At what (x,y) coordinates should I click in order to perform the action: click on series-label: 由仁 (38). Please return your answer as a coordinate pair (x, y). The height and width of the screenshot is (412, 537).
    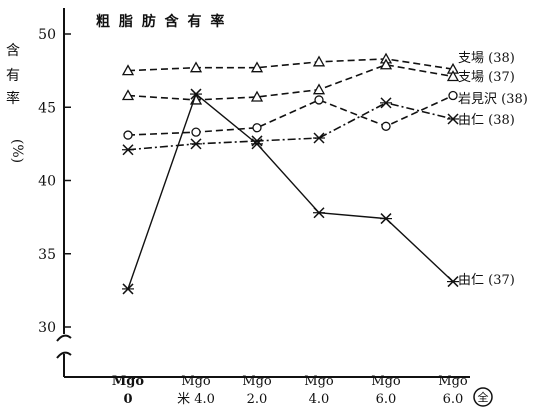
    Looking at the image, I should click on (486, 120).